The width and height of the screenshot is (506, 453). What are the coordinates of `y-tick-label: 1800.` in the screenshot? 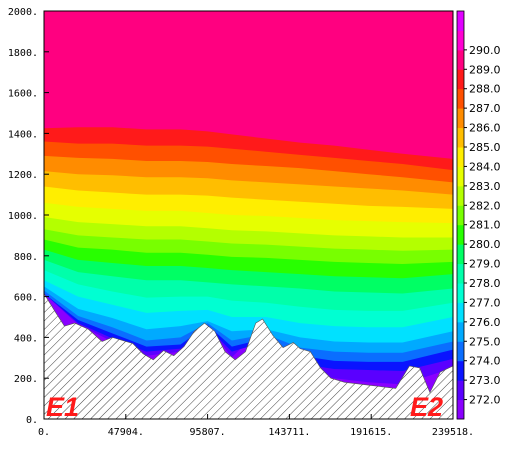 It's located at (23, 53).